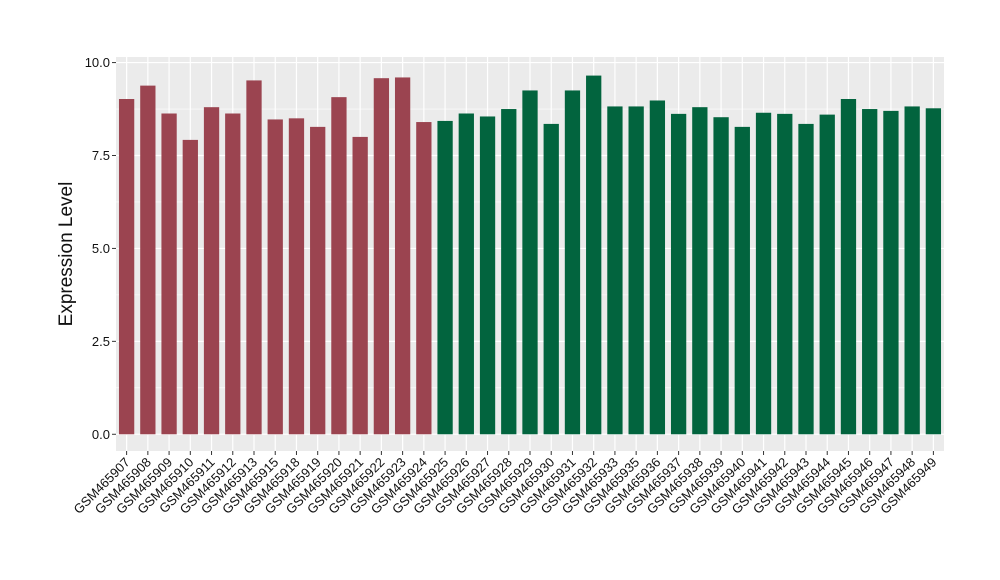  Describe the element at coordinates (101, 434) in the screenshot. I see `y-tick-label: 0.0` at that location.